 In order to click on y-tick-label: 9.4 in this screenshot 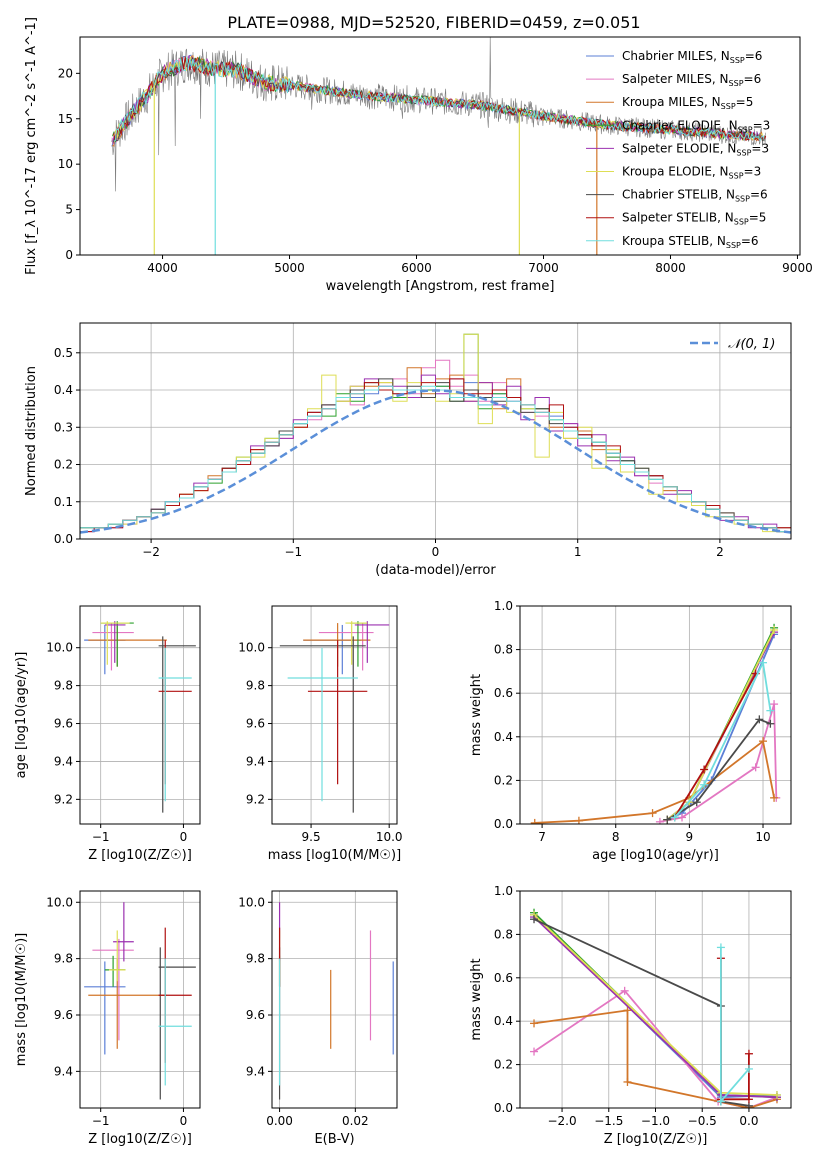, I will do `click(255, 1071)`.